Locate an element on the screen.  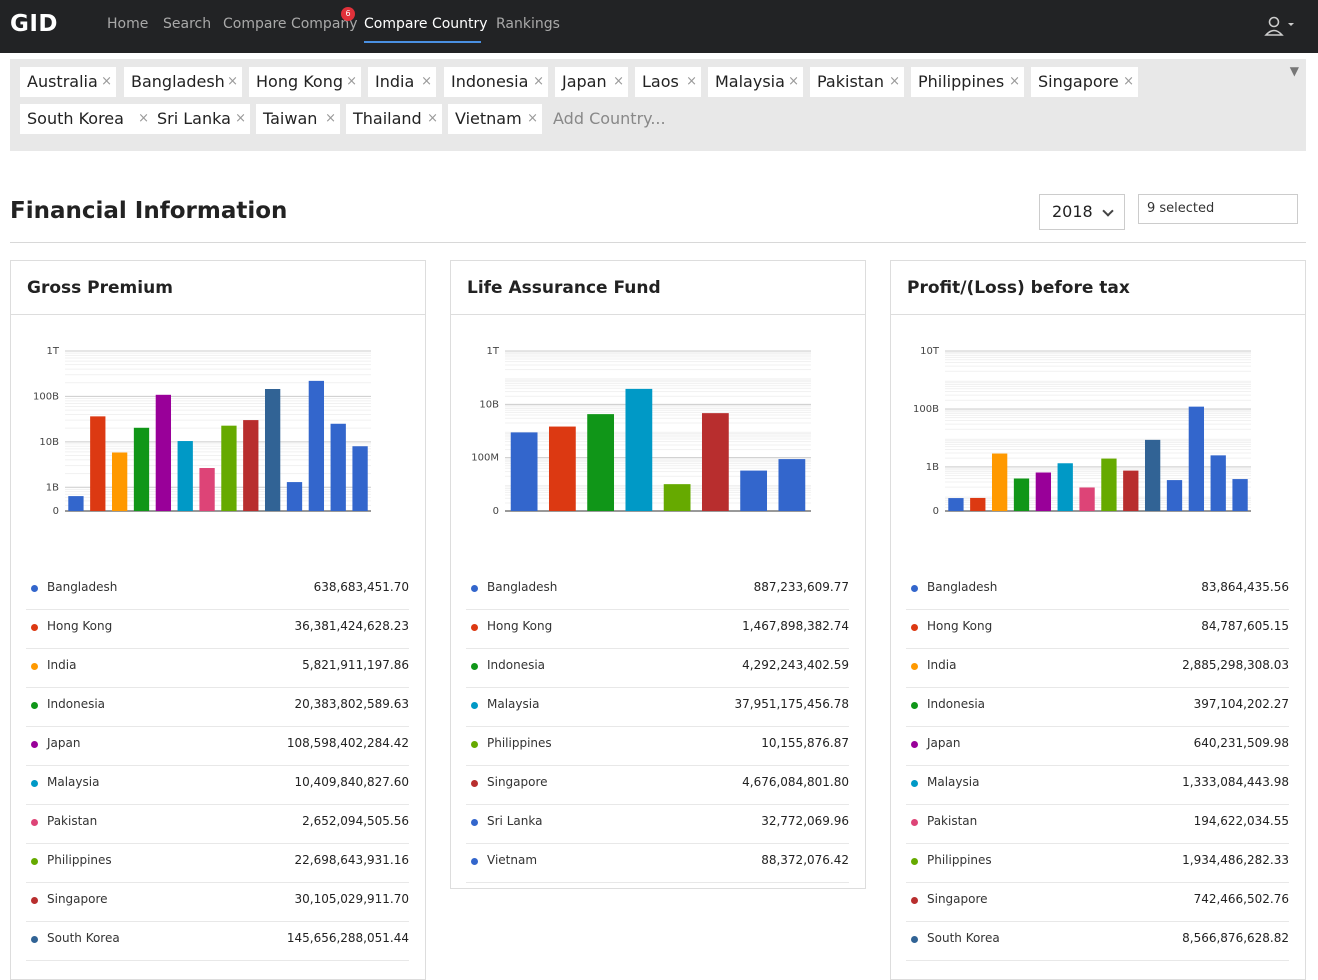
nav-search: Search is located at coordinates (187, 24).